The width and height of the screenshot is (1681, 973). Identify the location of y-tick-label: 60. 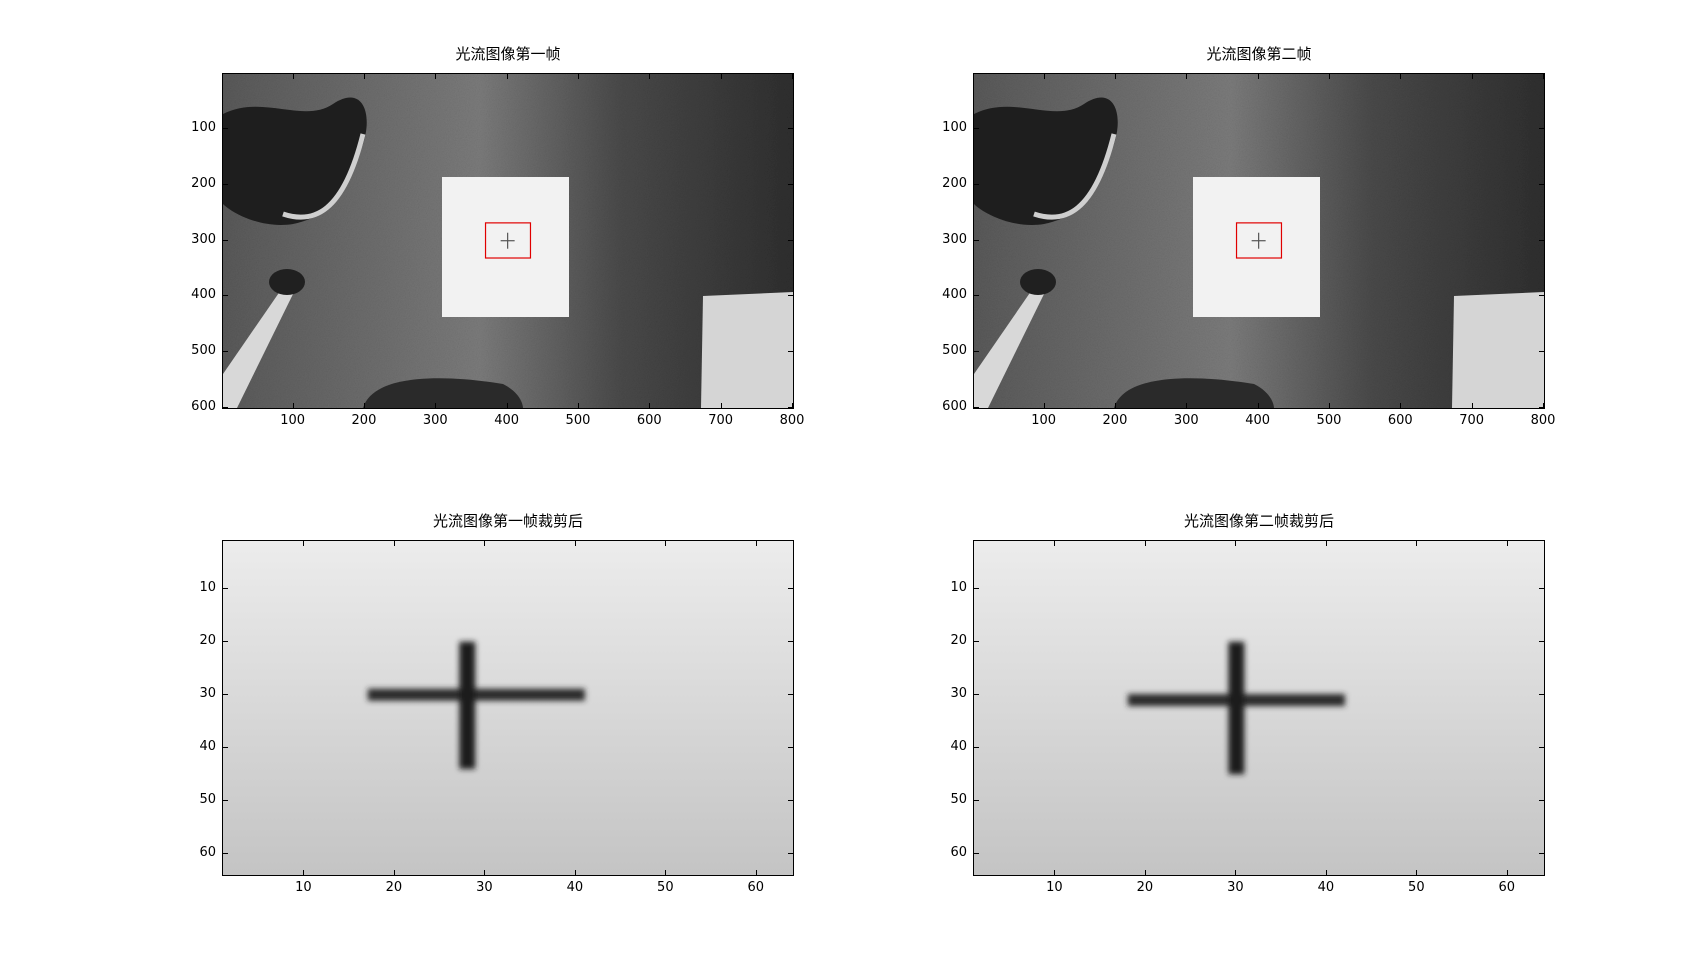
(207, 852).